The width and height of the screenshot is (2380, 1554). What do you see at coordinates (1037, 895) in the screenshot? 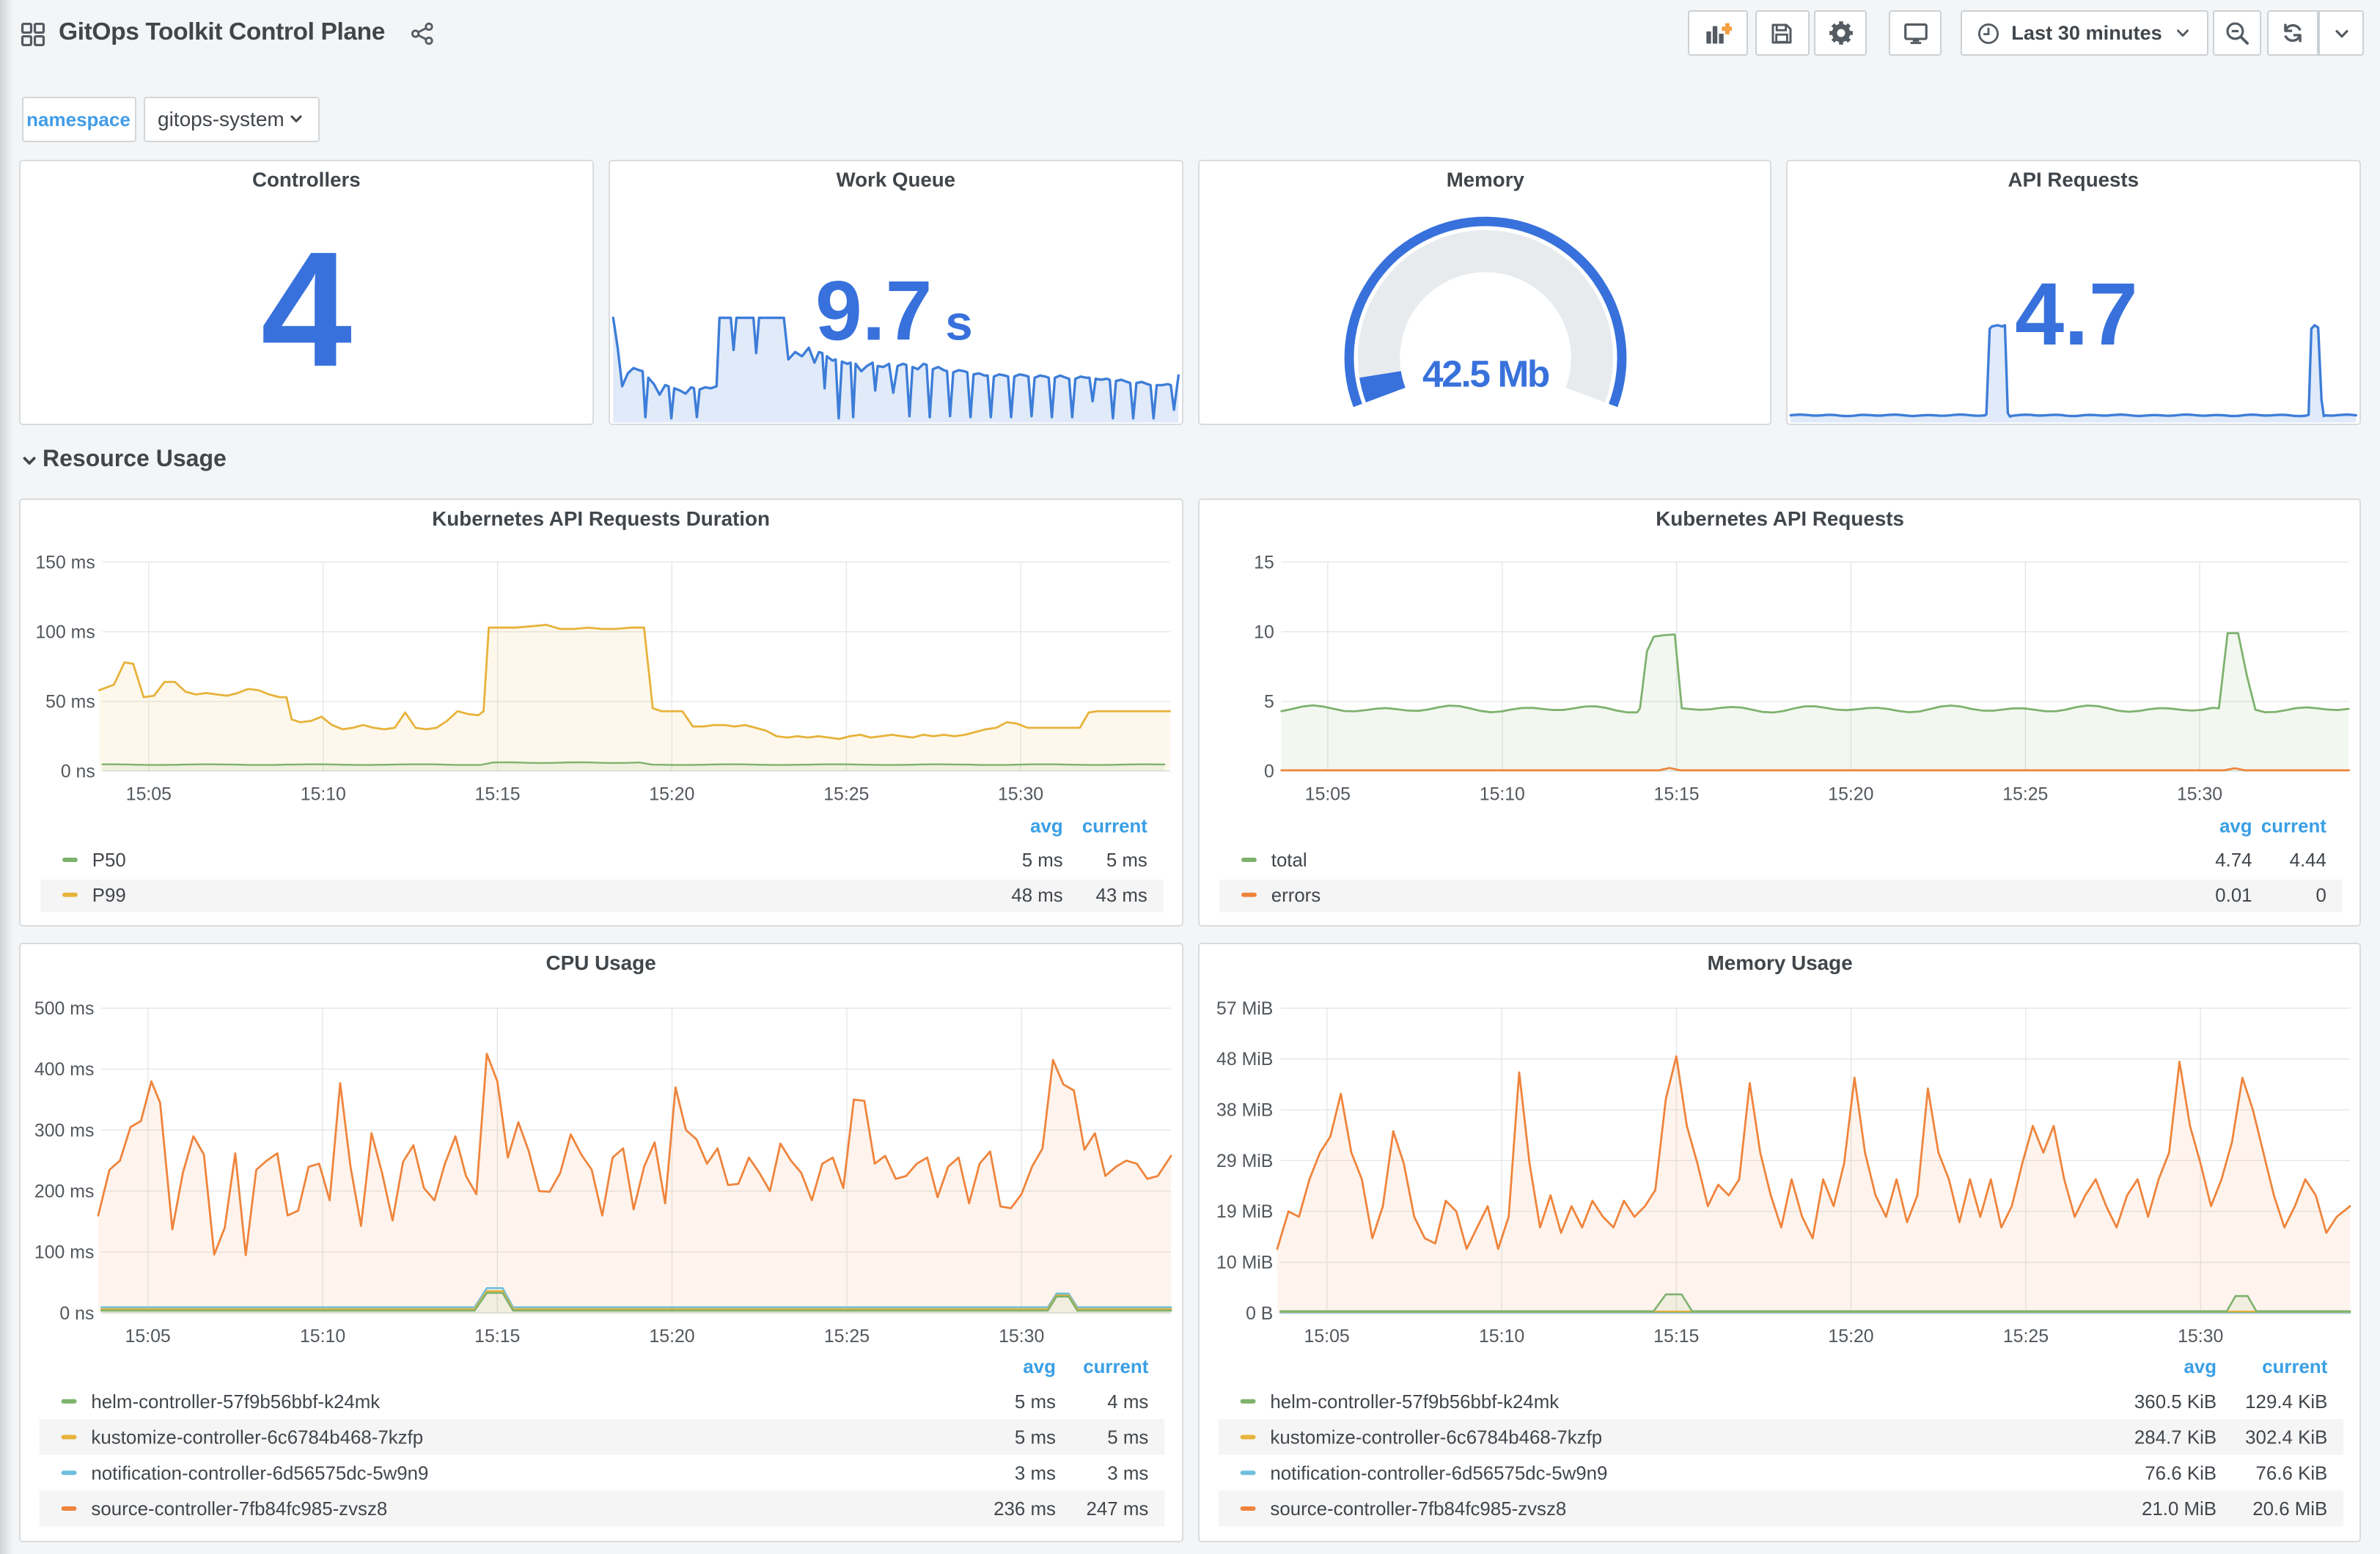
I see `svg-text: 48 ms` at bounding box center [1037, 895].